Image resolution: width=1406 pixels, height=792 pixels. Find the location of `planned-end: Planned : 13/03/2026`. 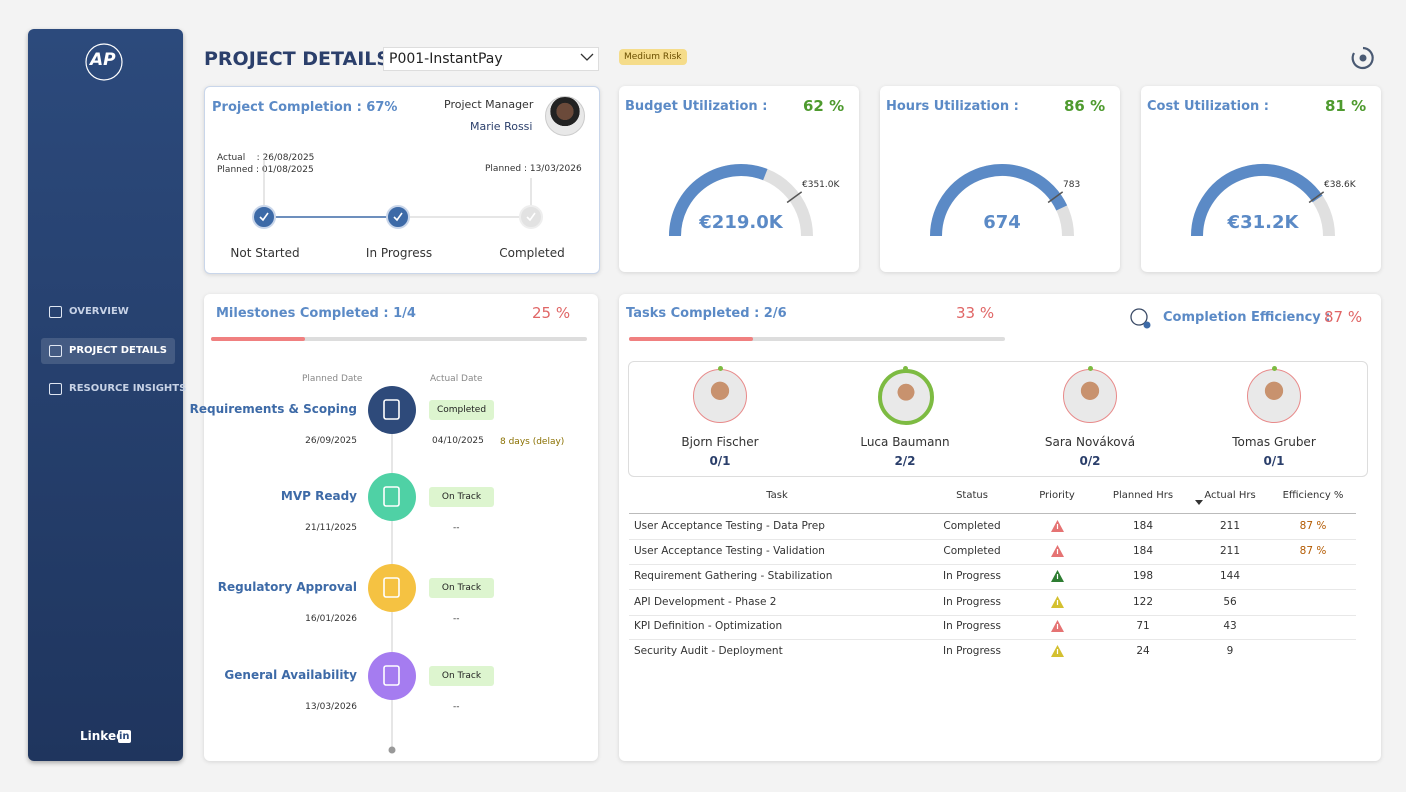

planned-end: Planned : 13/03/2026 is located at coordinates (533, 169).